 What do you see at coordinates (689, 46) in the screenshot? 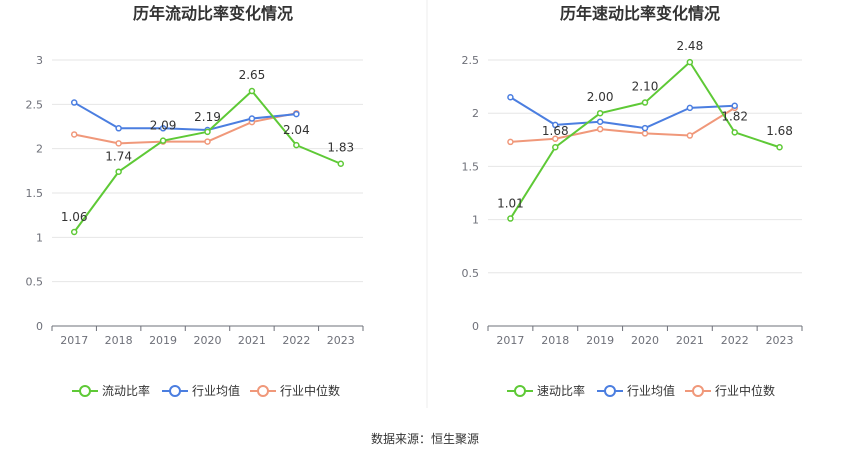
I see `data-label: 2.48` at bounding box center [689, 46].